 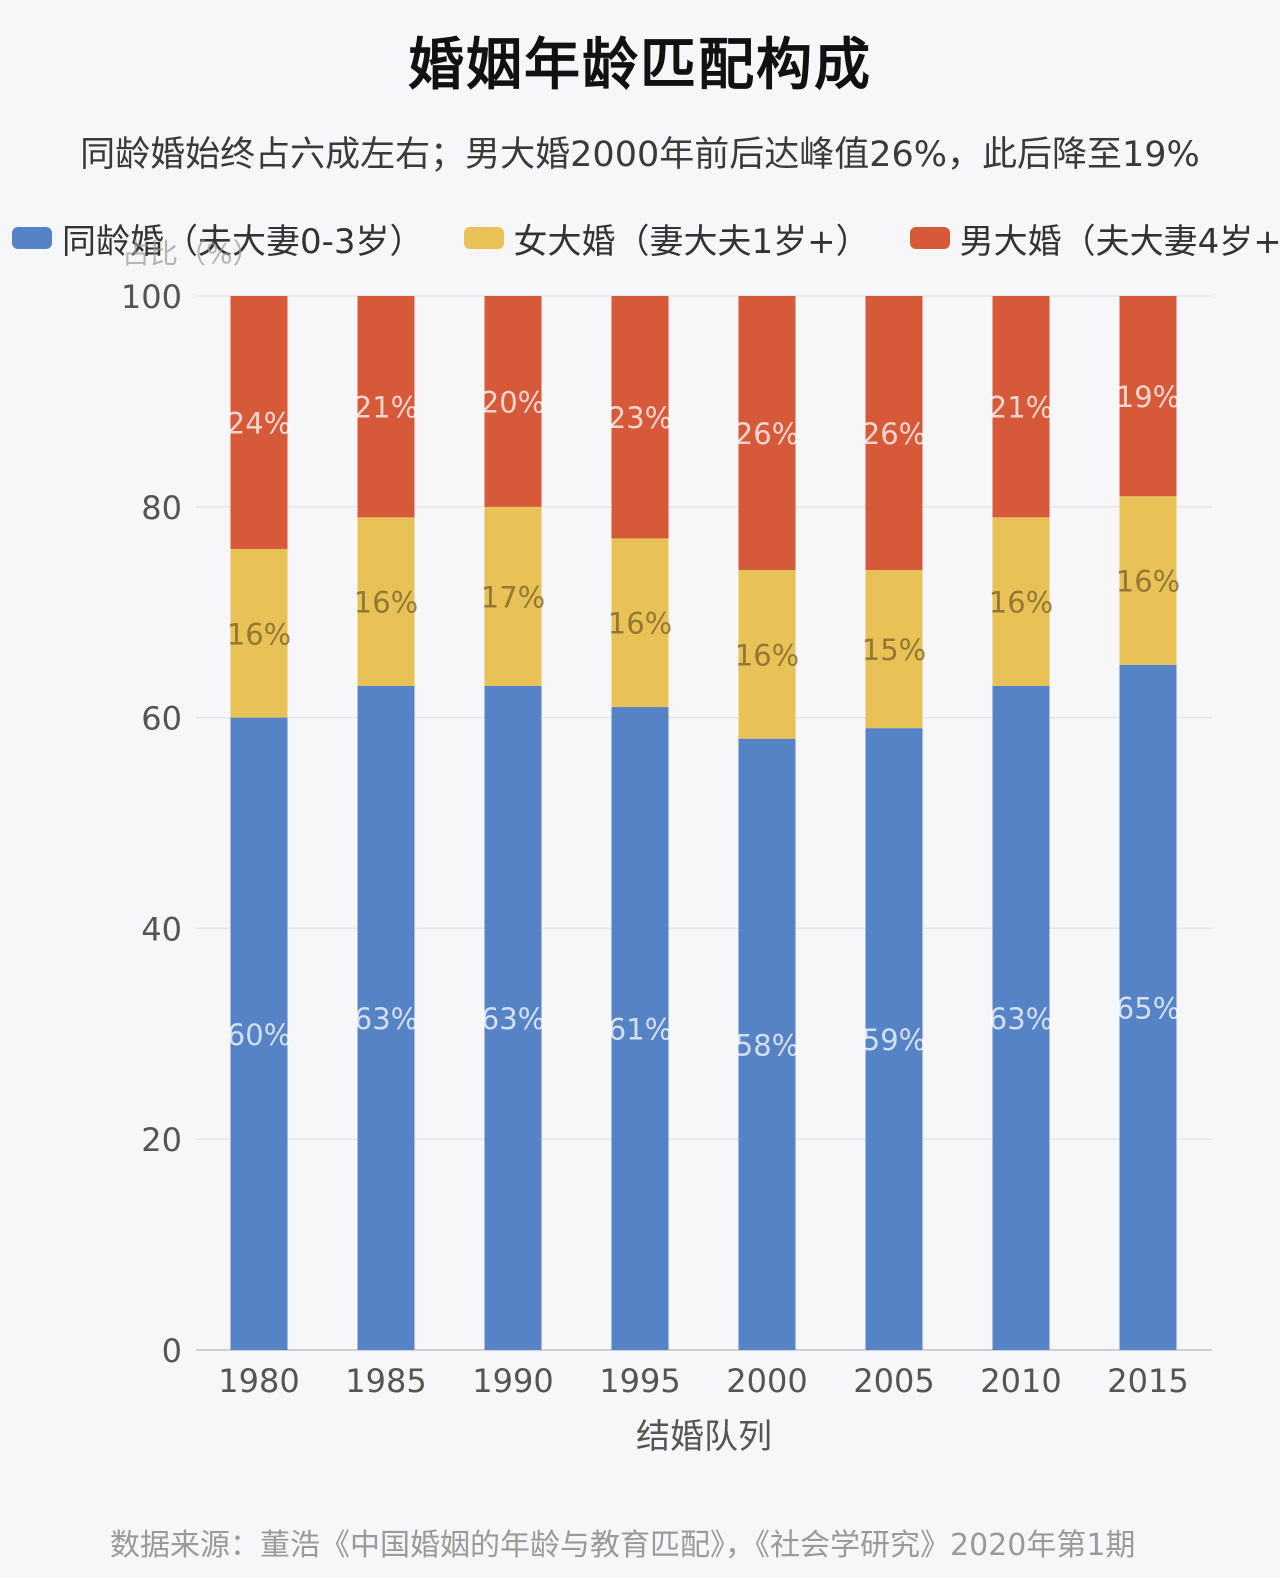 I want to click on bar-value-label: 17%, so click(x=513, y=597).